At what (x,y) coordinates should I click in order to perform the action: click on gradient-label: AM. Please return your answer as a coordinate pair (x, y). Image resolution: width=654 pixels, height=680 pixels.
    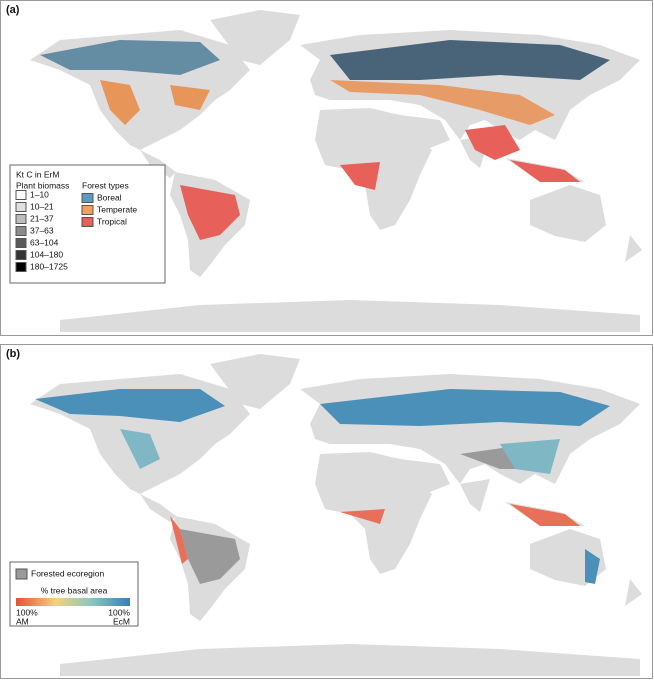
    Looking at the image, I should click on (22, 621).